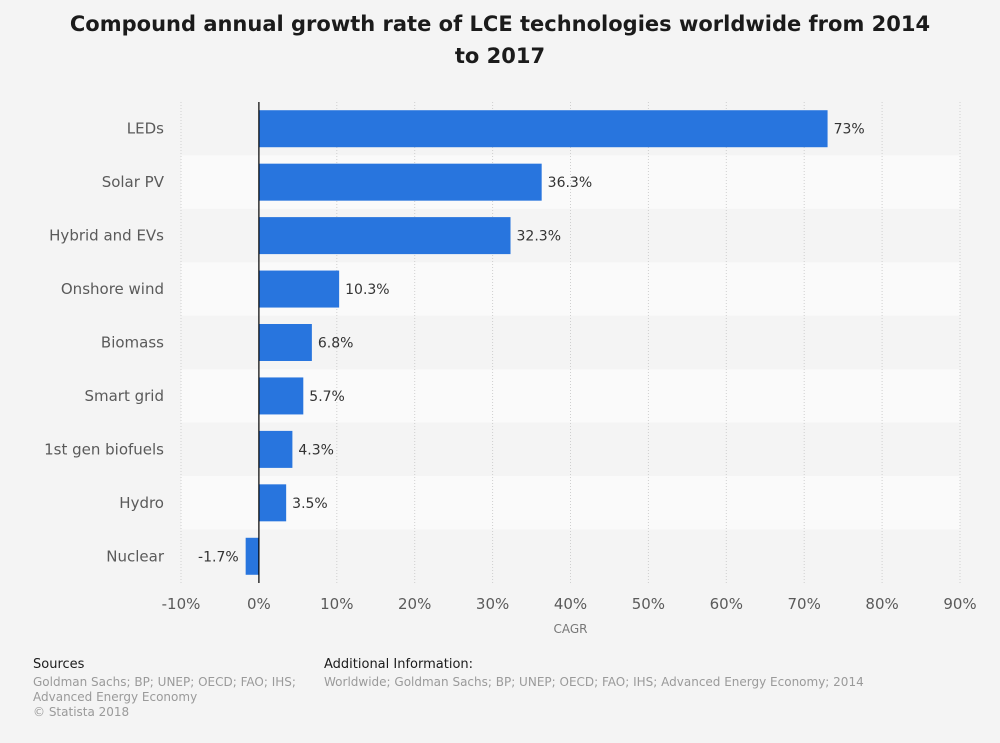  I want to click on x-tick-label: 80%, so click(881, 604).